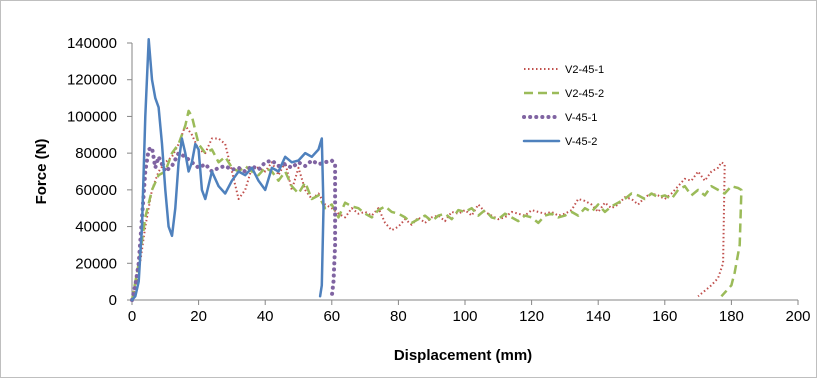 This screenshot has height=378, width=817. I want to click on y-tick-label: 80000, so click(96, 153).